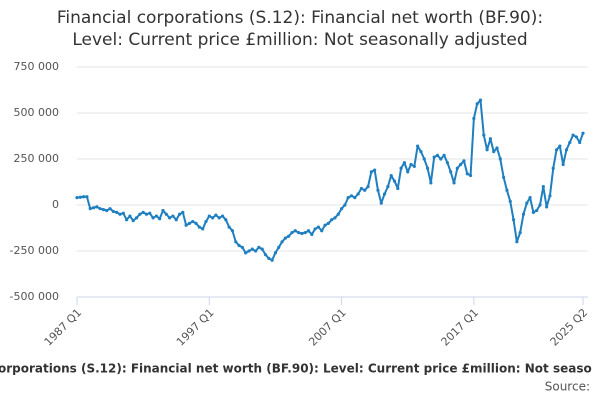 Image resolution: width=600 pixels, height=400 pixels. What do you see at coordinates (569, 327) in the screenshot?
I see `x-tick-label: 2025 Q2` at bounding box center [569, 327].